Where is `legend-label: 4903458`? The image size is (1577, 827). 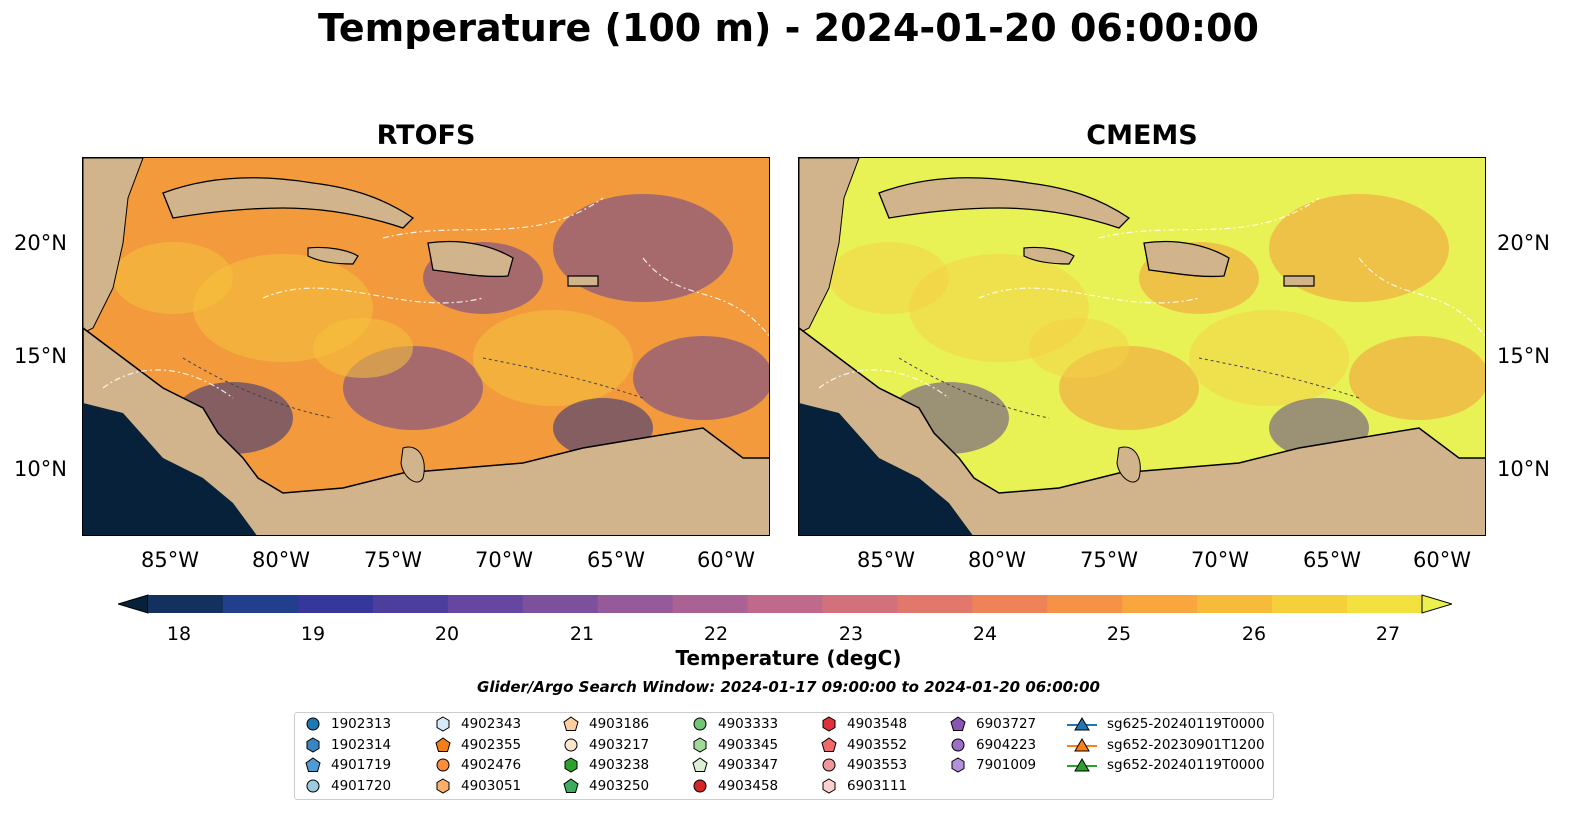
legend-label: 4903458 is located at coordinates (748, 785).